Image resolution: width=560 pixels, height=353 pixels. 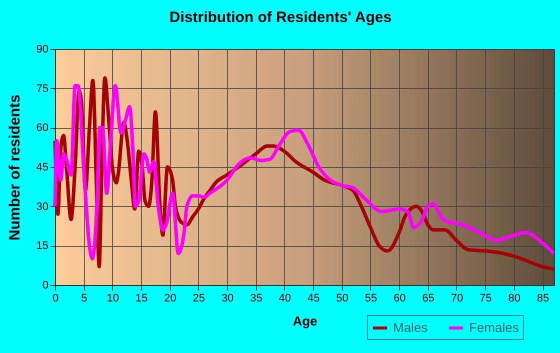 What do you see at coordinates (84, 298) in the screenshot?
I see `x-tick-label: 5` at bounding box center [84, 298].